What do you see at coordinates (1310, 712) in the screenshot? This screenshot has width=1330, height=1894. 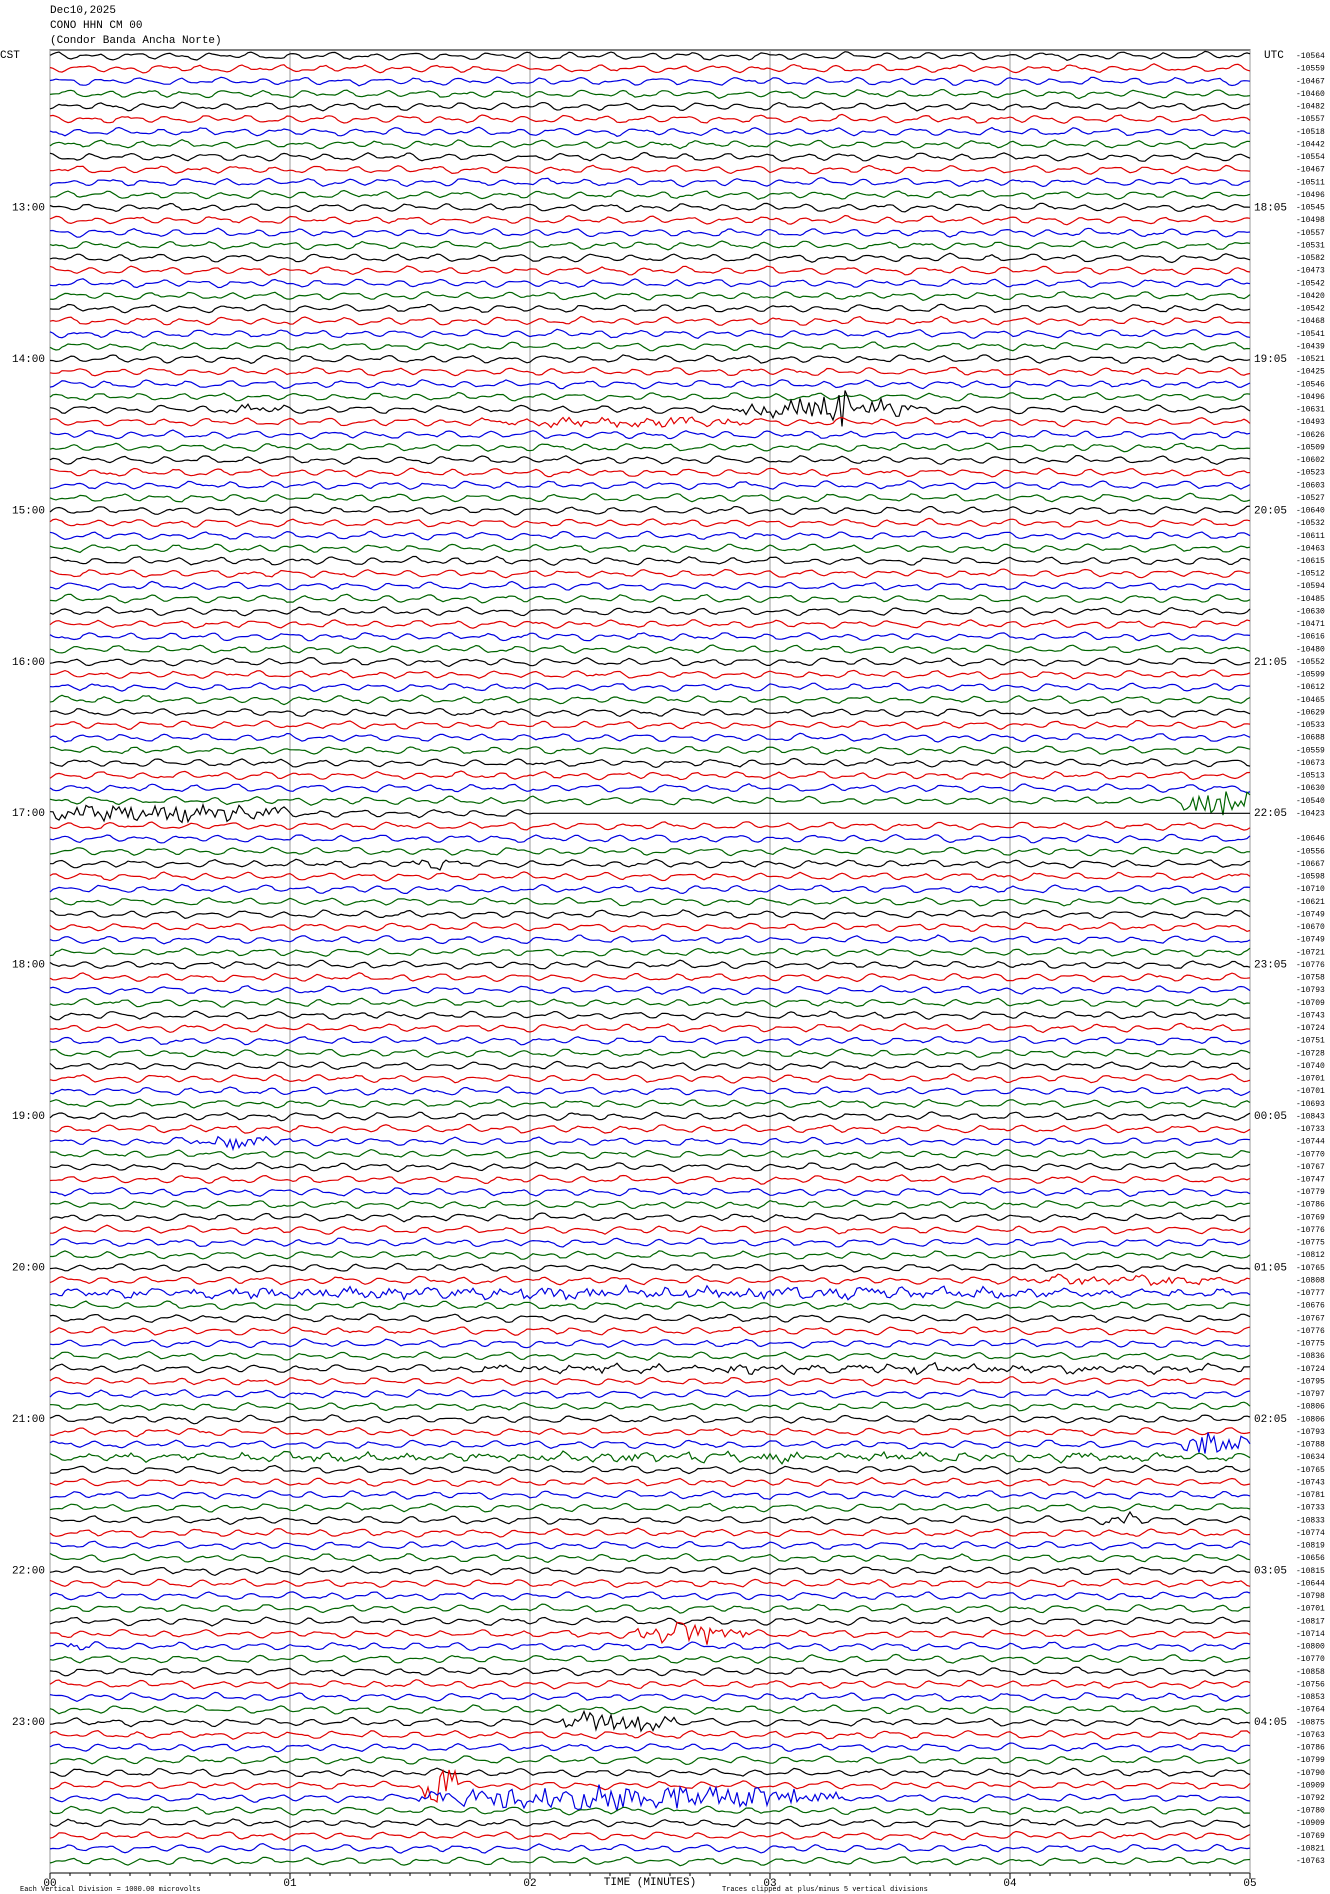 I see `trace-label: -10629` at bounding box center [1310, 712].